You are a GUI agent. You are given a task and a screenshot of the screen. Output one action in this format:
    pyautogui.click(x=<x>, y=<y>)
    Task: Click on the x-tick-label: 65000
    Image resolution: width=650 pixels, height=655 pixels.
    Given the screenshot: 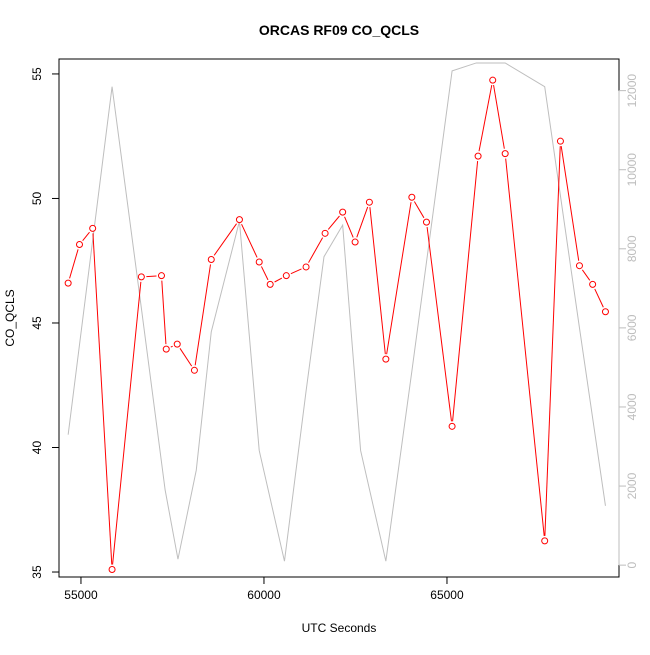 What is the action you would take?
    pyautogui.click(x=447, y=595)
    